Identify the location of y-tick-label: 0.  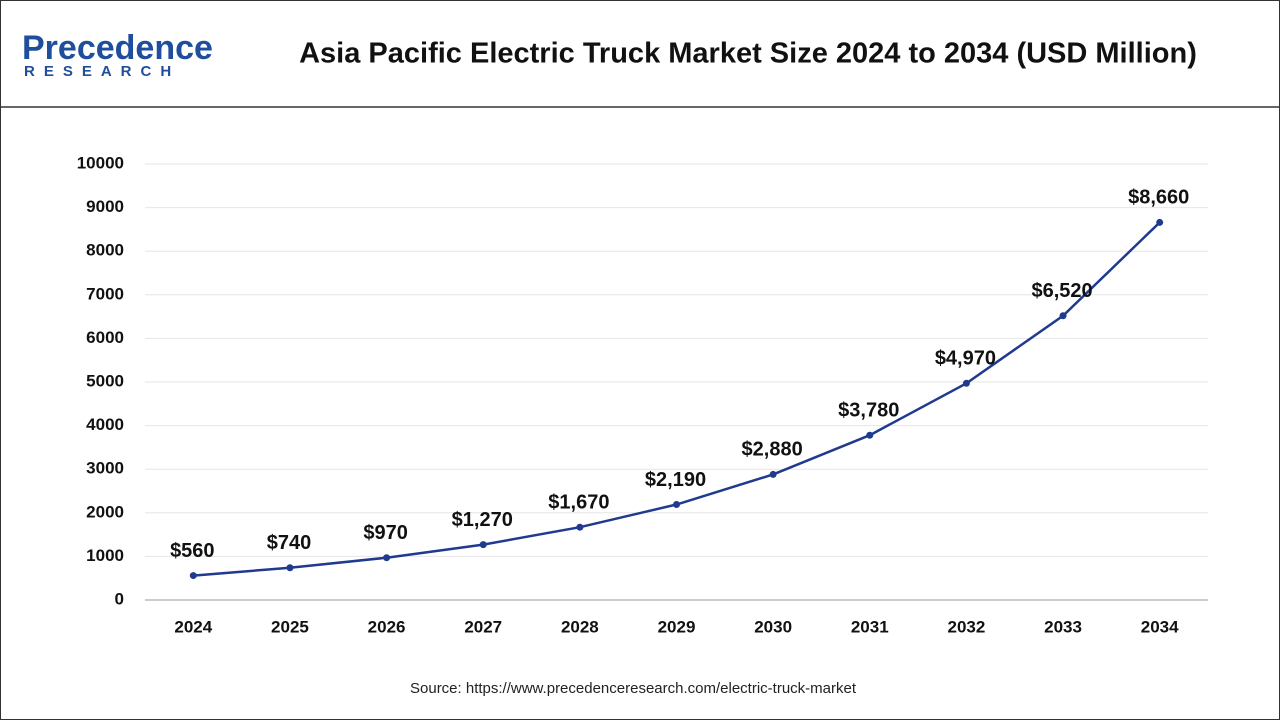
(119, 598).